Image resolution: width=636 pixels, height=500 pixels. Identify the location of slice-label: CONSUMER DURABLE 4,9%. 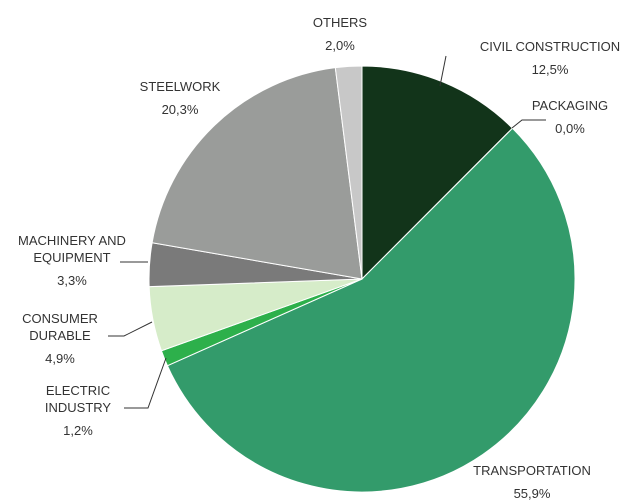
(60, 338).